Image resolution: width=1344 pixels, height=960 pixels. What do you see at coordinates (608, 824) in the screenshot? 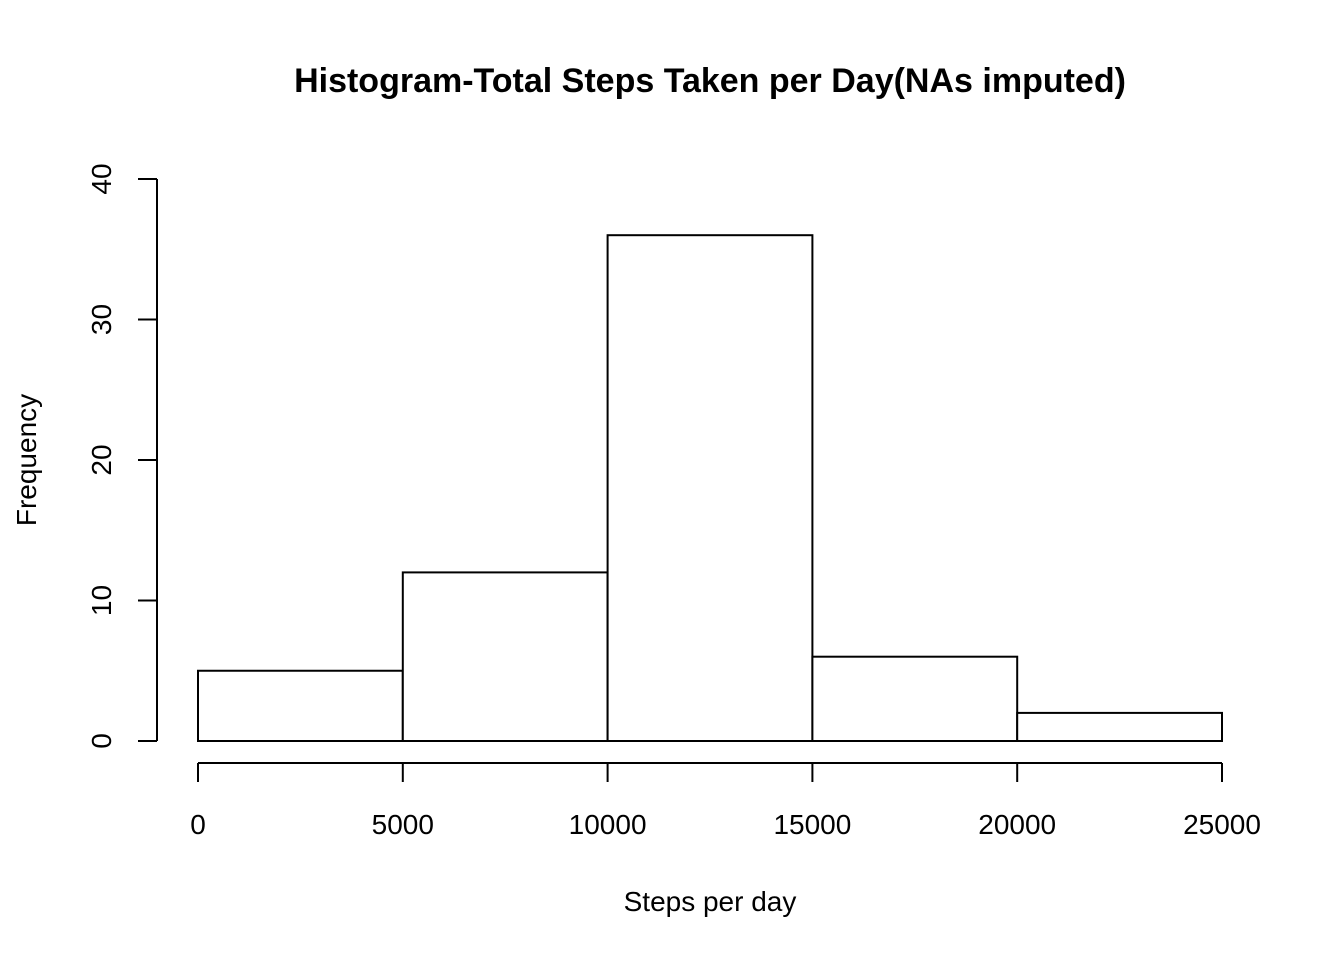
I see `x-tick-label: 10000` at bounding box center [608, 824].